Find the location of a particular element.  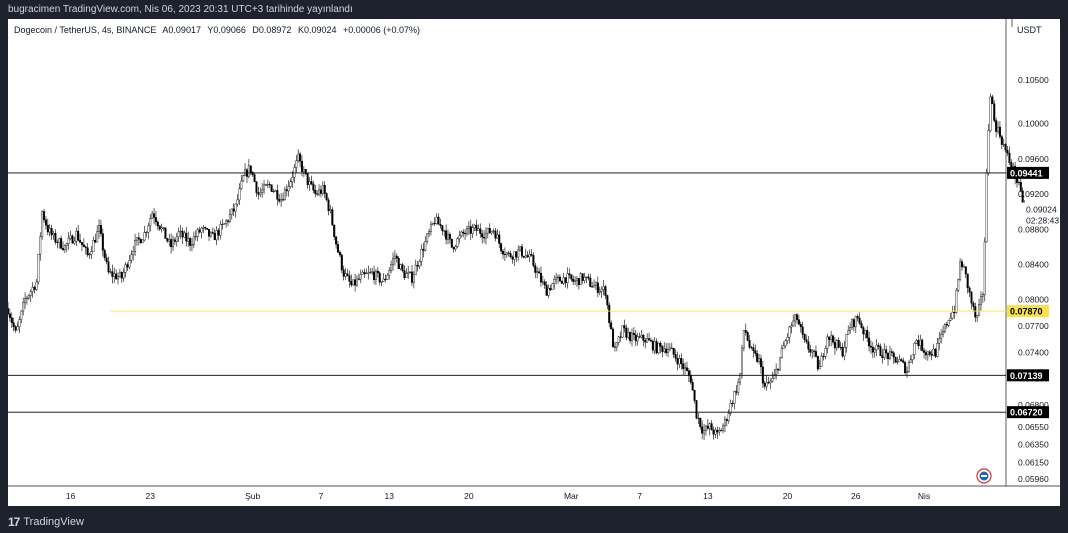

time-tick-label: 26 is located at coordinates (856, 496).